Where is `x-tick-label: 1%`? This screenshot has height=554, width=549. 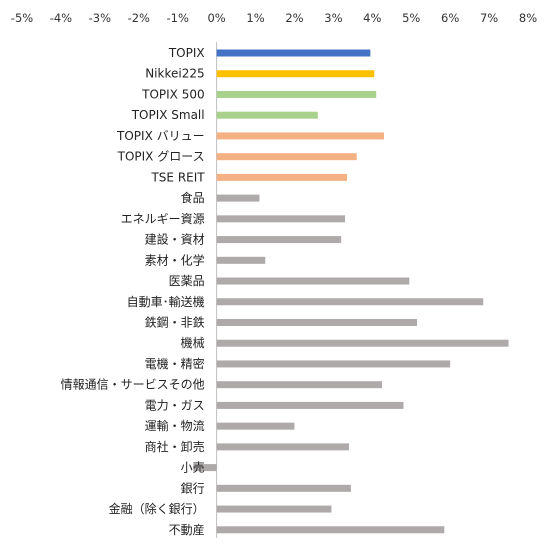
x-tick-label: 1% is located at coordinates (255, 18).